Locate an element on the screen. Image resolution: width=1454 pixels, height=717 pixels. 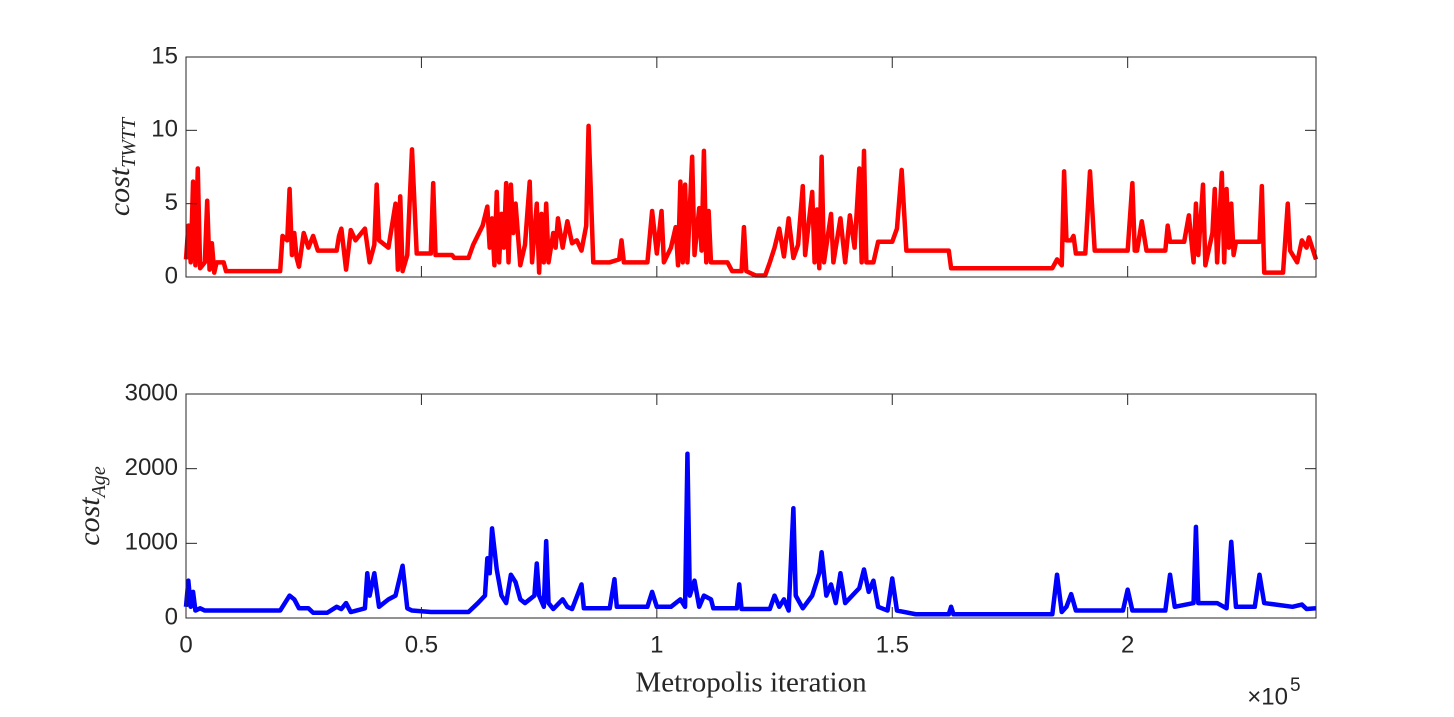
y-axis-label-subscript: TWTT is located at coordinates (129, 142).